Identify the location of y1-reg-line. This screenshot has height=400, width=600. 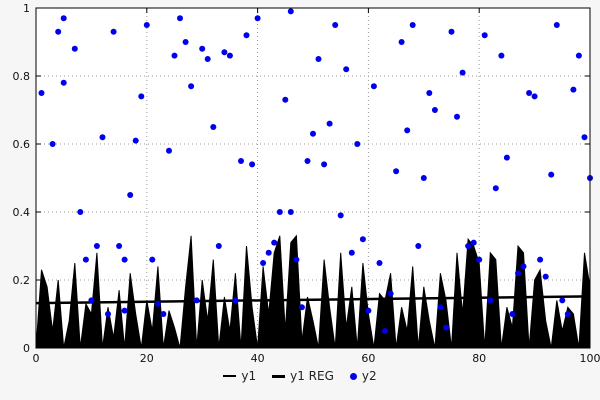
(313, 300).